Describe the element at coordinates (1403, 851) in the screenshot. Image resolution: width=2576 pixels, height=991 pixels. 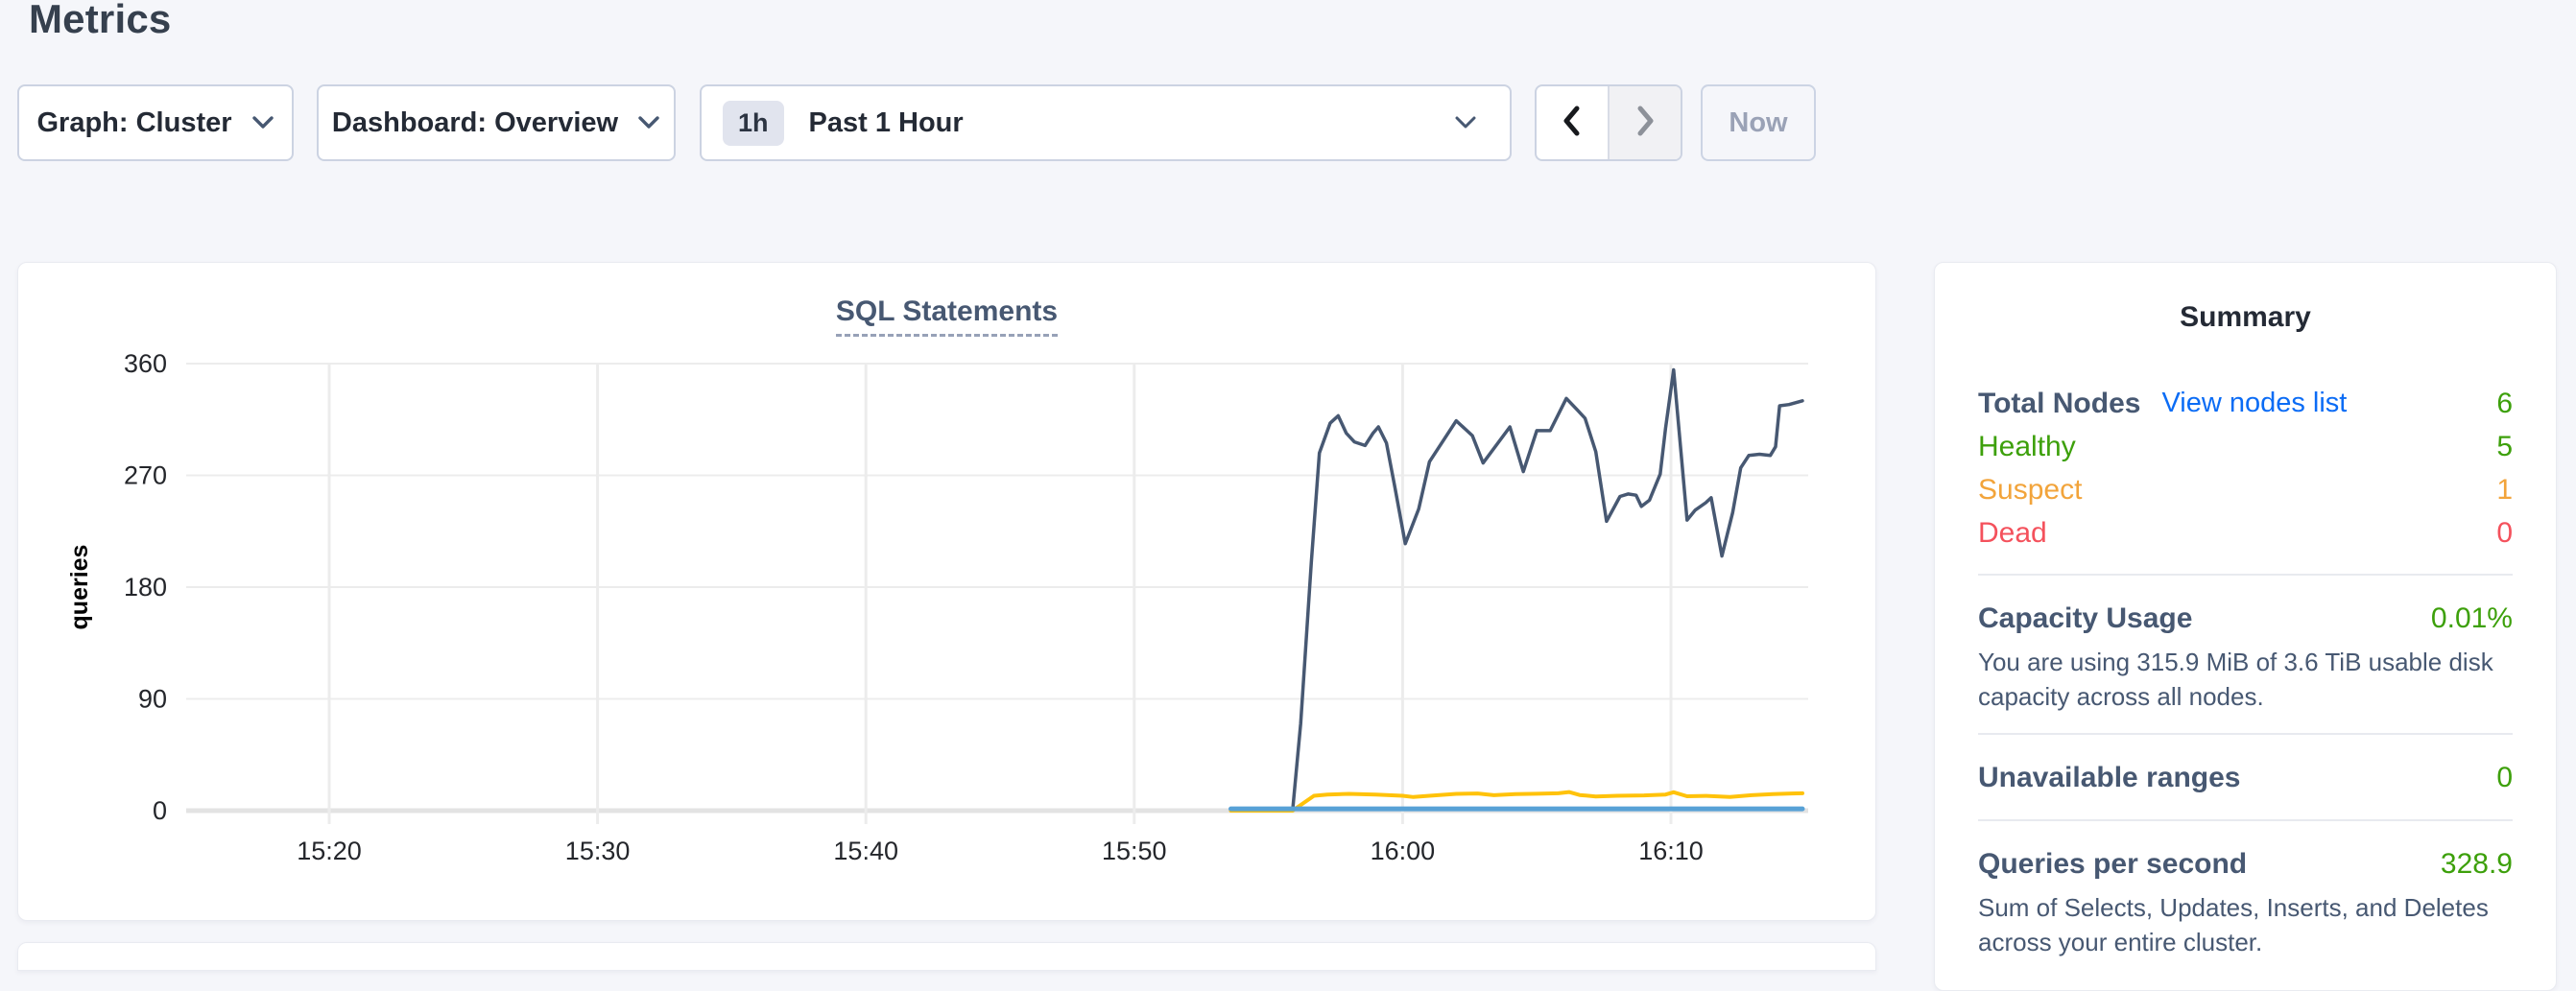
I see `svg-text: 16:00` at that location.